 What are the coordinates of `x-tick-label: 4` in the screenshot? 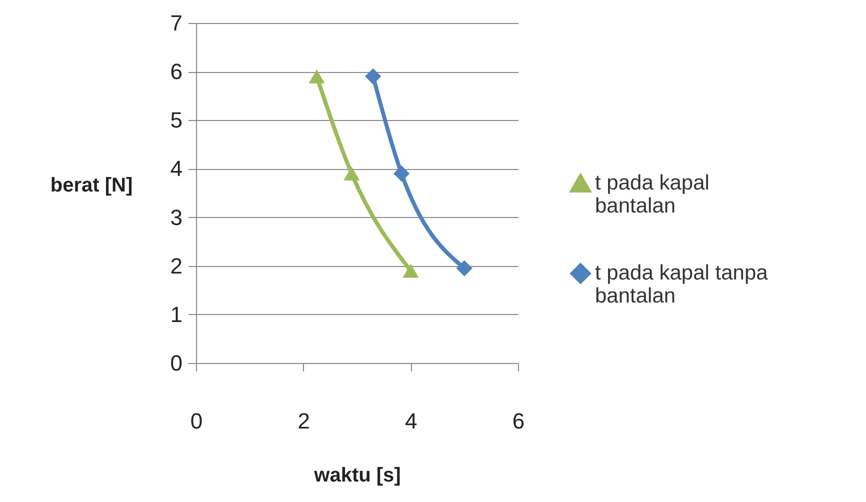 It's located at (411, 421).